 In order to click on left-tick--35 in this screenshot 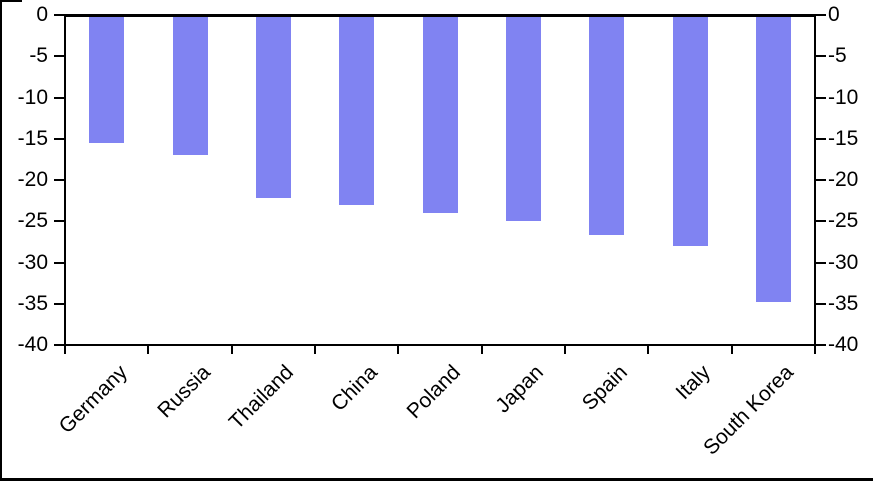, I will do `click(59, 303)`.